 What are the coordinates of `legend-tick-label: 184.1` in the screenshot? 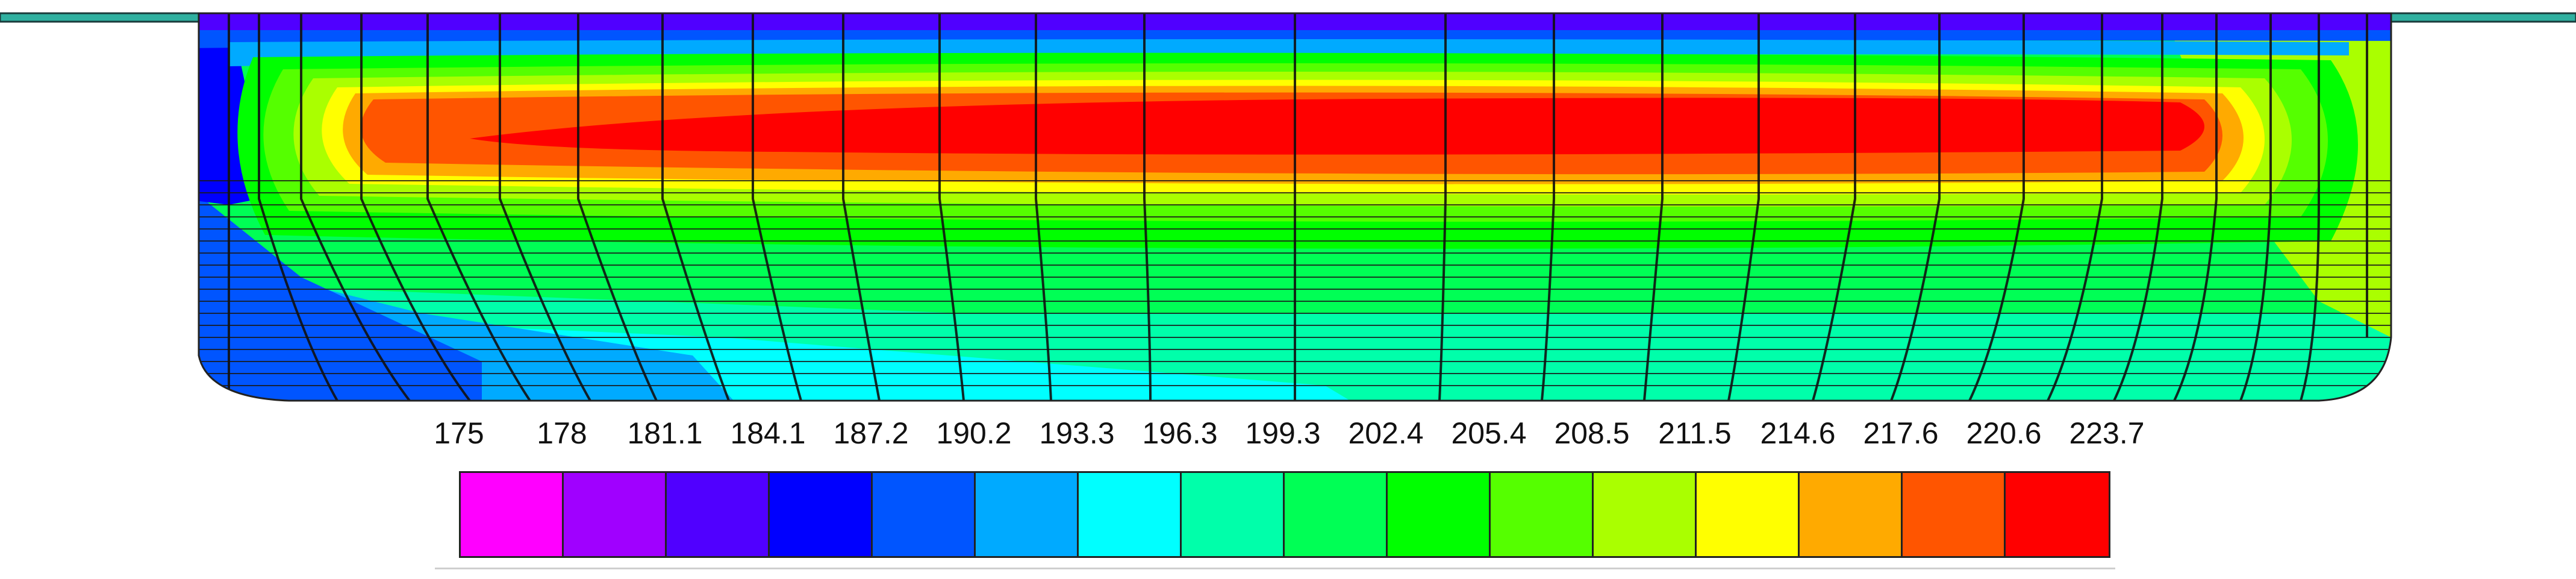 It's located at (768, 433).